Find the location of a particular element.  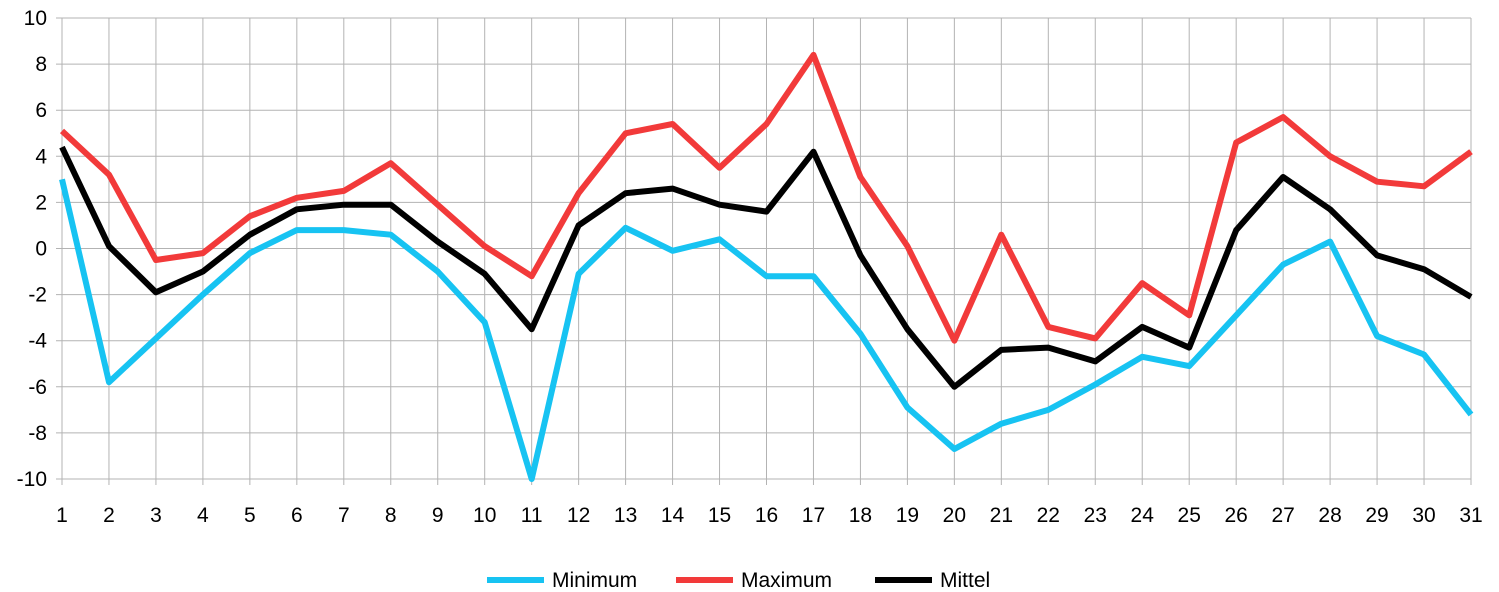

legend-label-mittel: Mittel is located at coordinates (965, 580).